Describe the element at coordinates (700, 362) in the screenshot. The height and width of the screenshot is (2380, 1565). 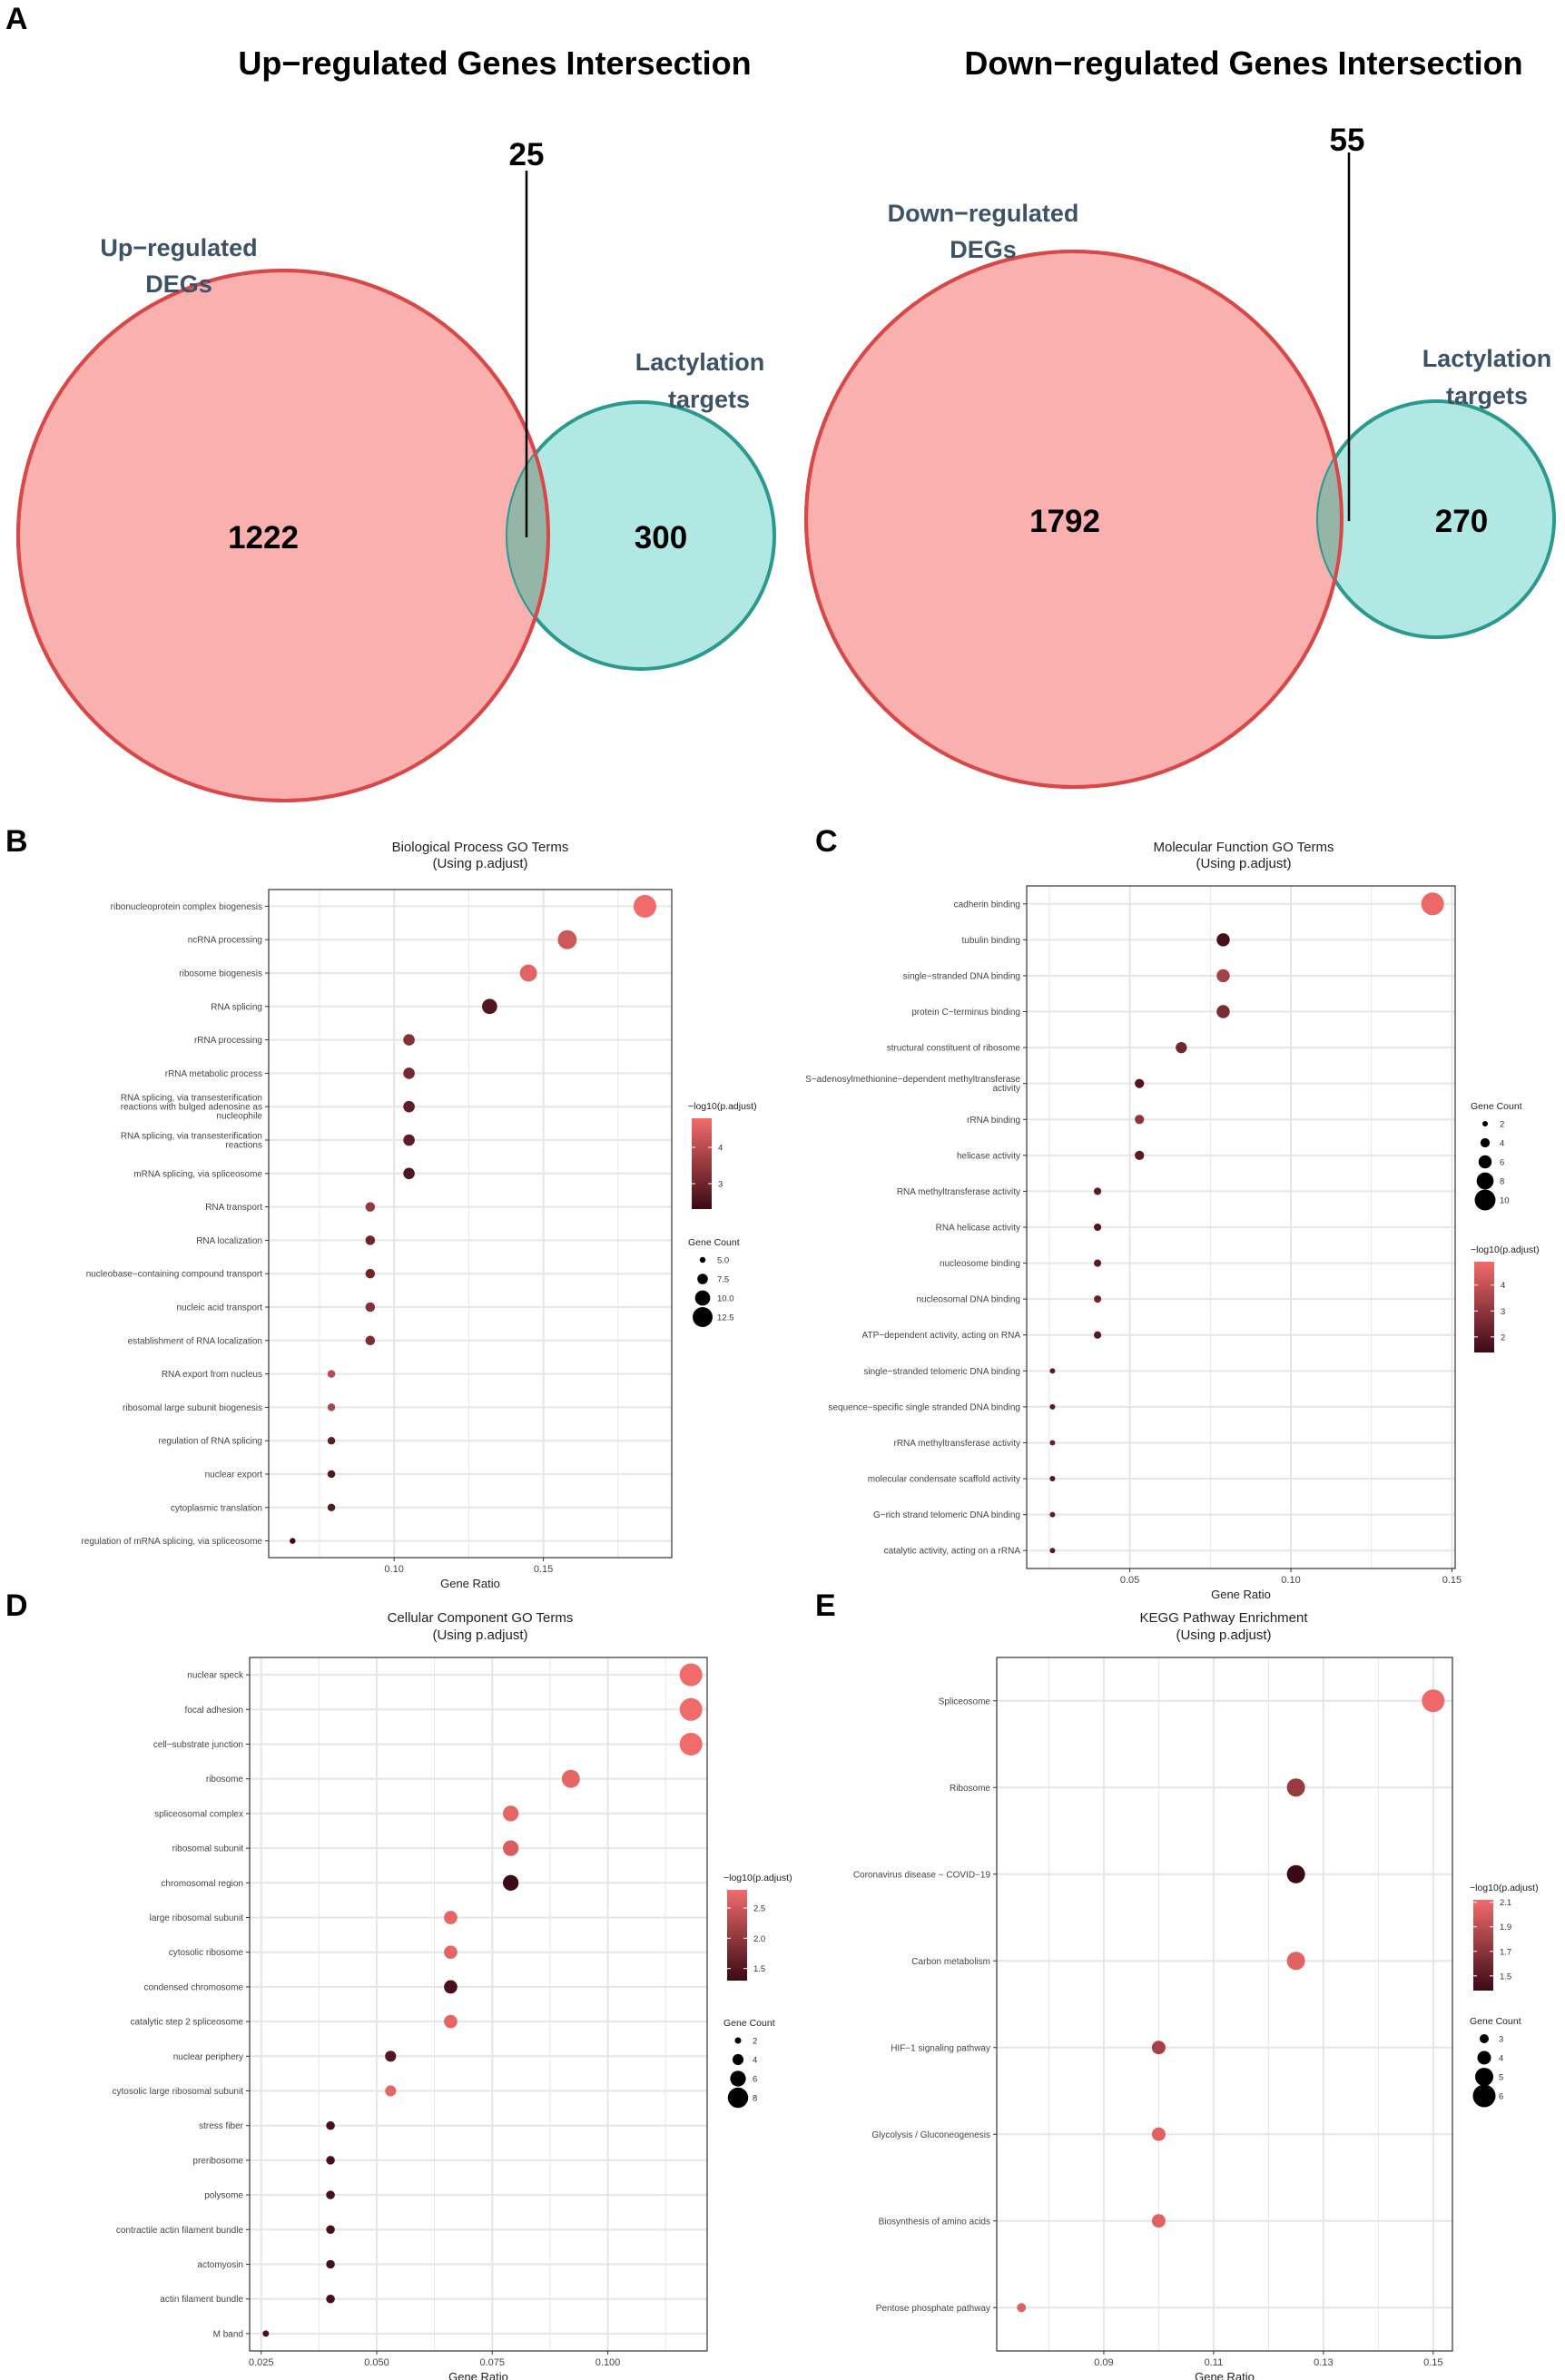
I see `venn-up-right-label-1: Lactylation` at that location.